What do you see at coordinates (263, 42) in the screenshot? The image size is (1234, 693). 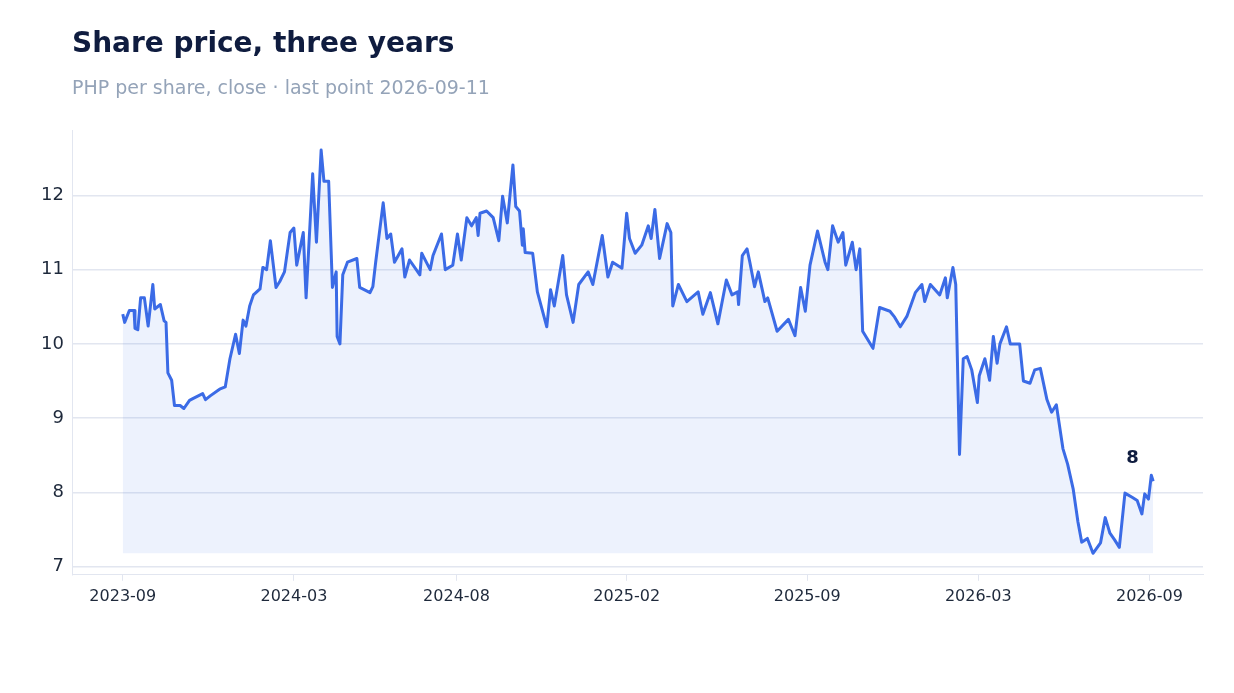 I see `chart-title: Share price, three years` at bounding box center [263, 42].